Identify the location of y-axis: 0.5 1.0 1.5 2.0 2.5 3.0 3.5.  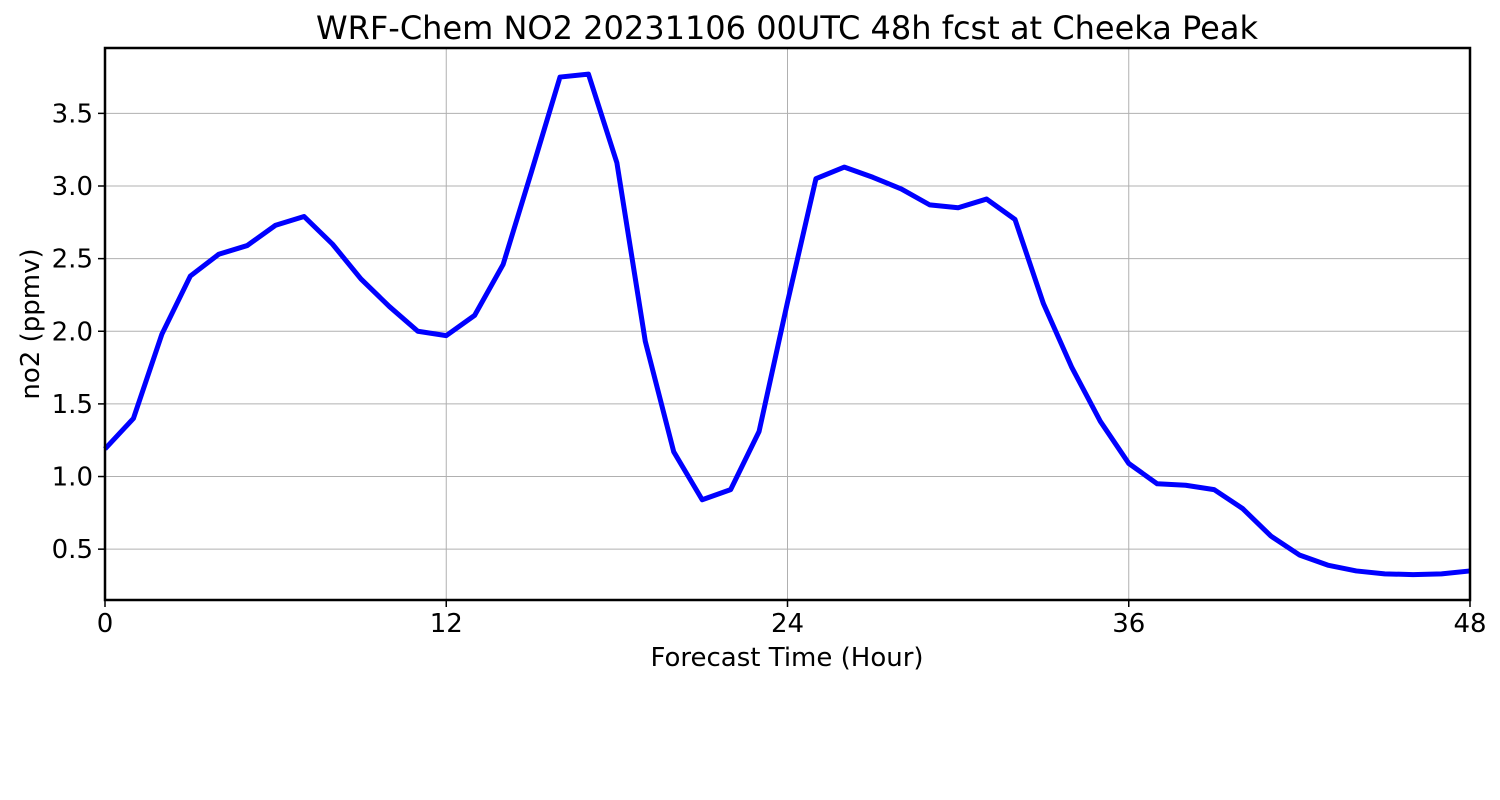
(78, 332).